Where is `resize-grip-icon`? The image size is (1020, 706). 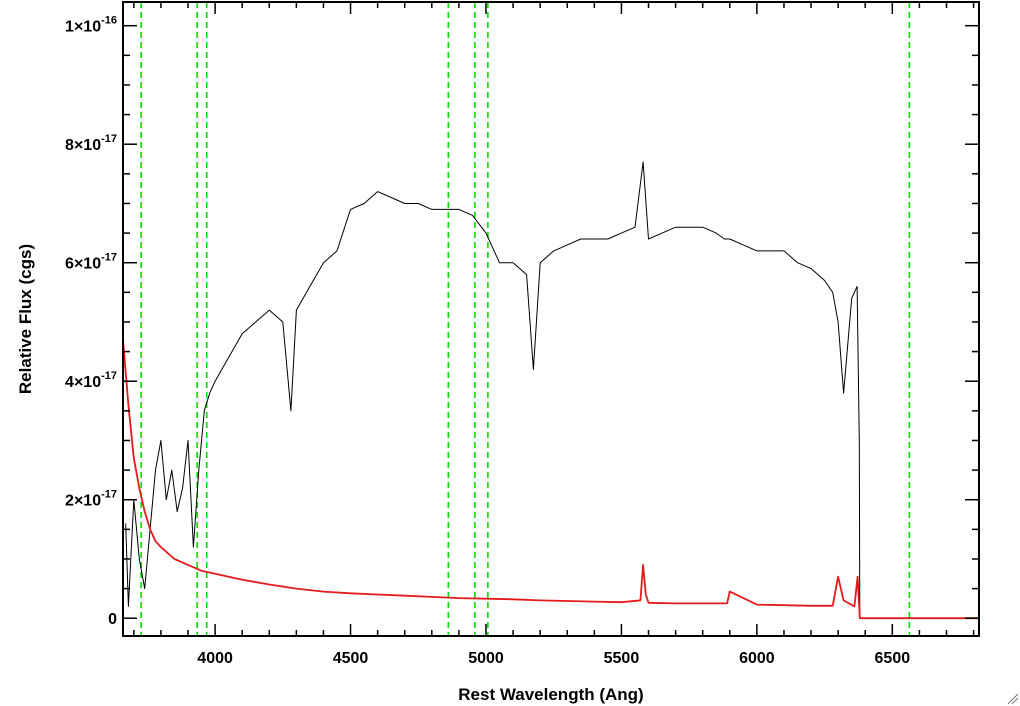 resize-grip-icon is located at coordinates (1013, 699).